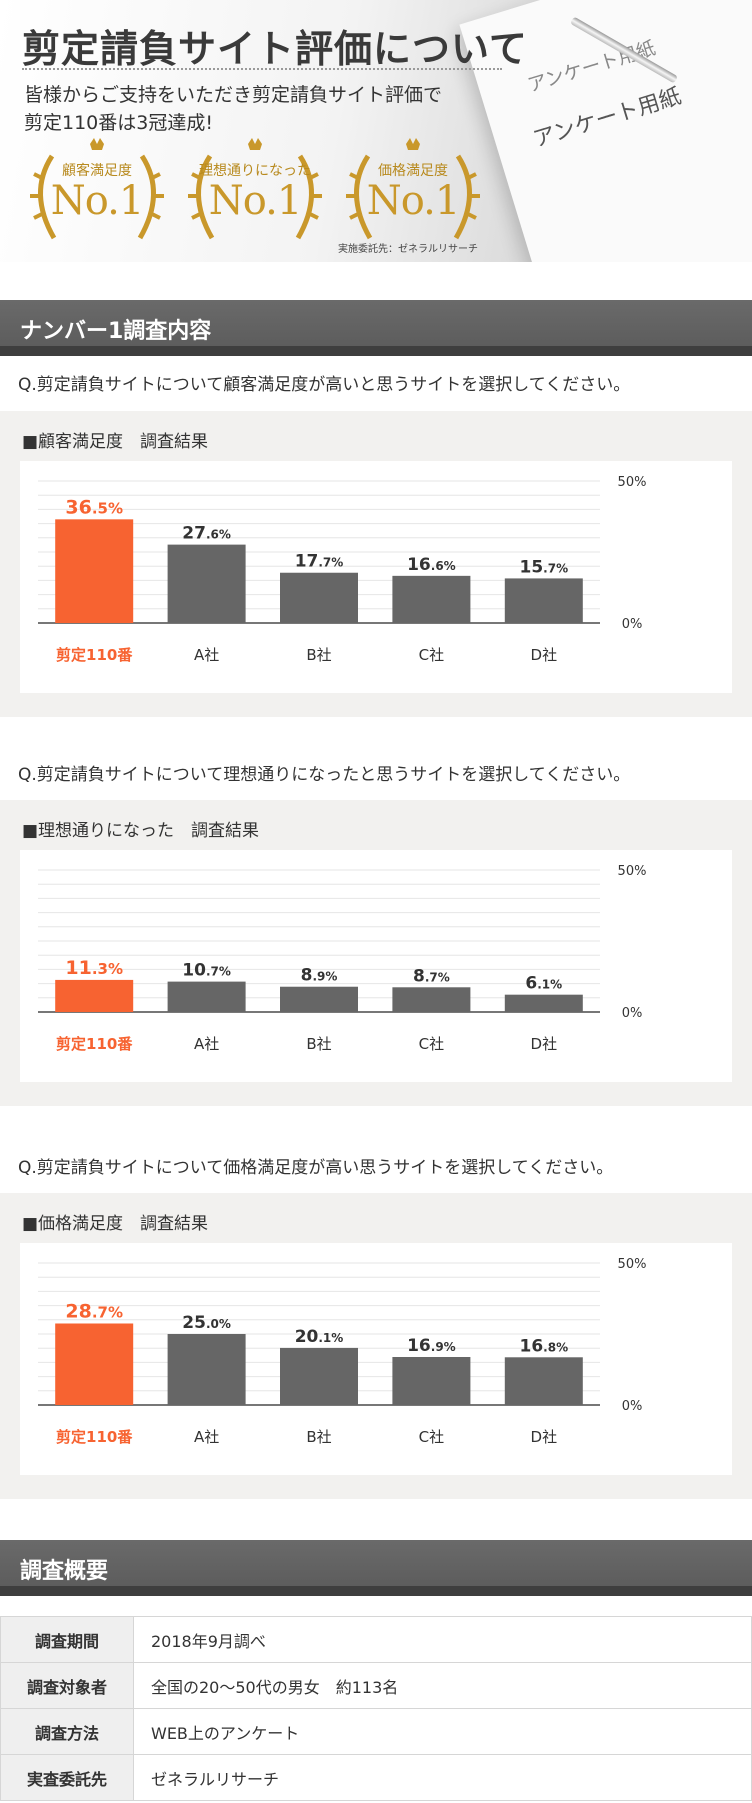 The width and height of the screenshot is (752, 1803). Describe the element at coordinates (543, 1346) in the screenshot. I see `data-label: 16.8%` at that location.